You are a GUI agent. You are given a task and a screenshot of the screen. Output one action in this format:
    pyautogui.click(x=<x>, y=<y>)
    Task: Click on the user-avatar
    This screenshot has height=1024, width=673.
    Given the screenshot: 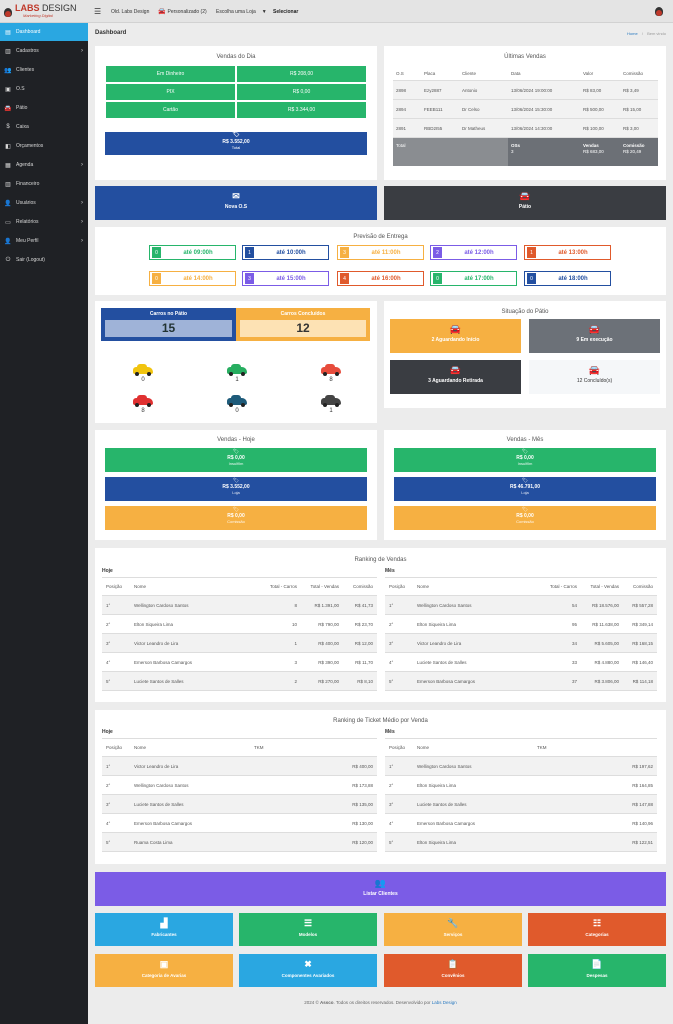 What is the action you would take?
    pyautogui.click(x=659, y=11)
    